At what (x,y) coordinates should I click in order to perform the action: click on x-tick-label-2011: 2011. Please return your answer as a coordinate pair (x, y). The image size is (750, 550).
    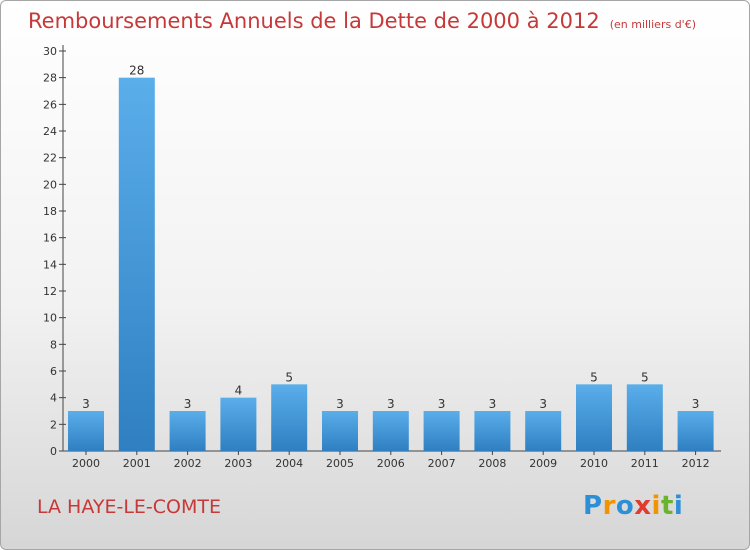
    Looking at the image, I should click on (645, 463).